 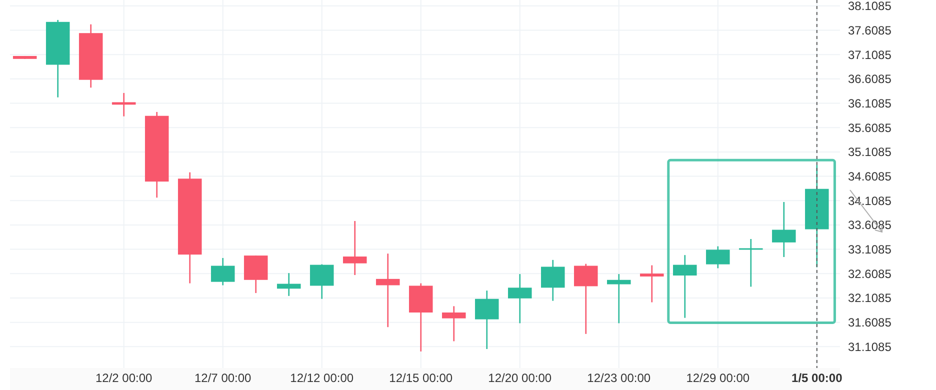 What do you see at coordinates (124, 378) in the screenshot?
I see `x-tick-label: 12/2 00:00` at bounding box center [124, 378].